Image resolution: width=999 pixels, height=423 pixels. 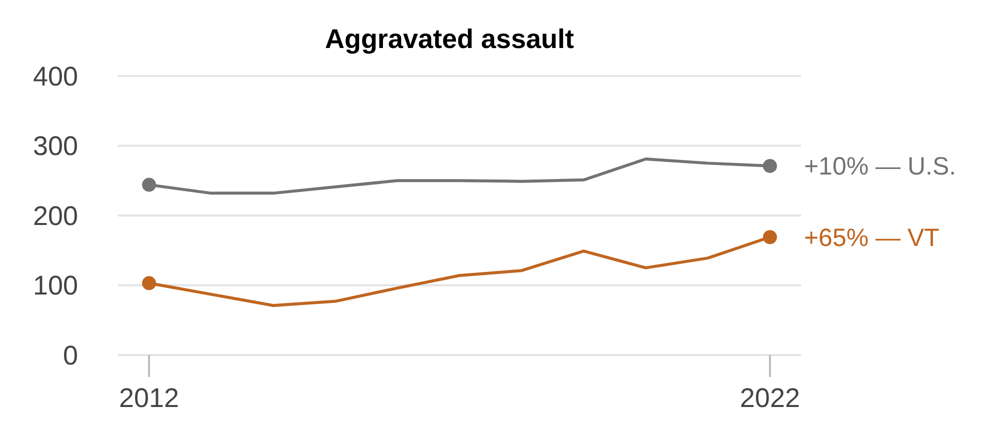 What do you see at coordinates (880, 166) in the screenshot?
I see `series-label: +10% — U.S.` at bounding box center [880, 166].